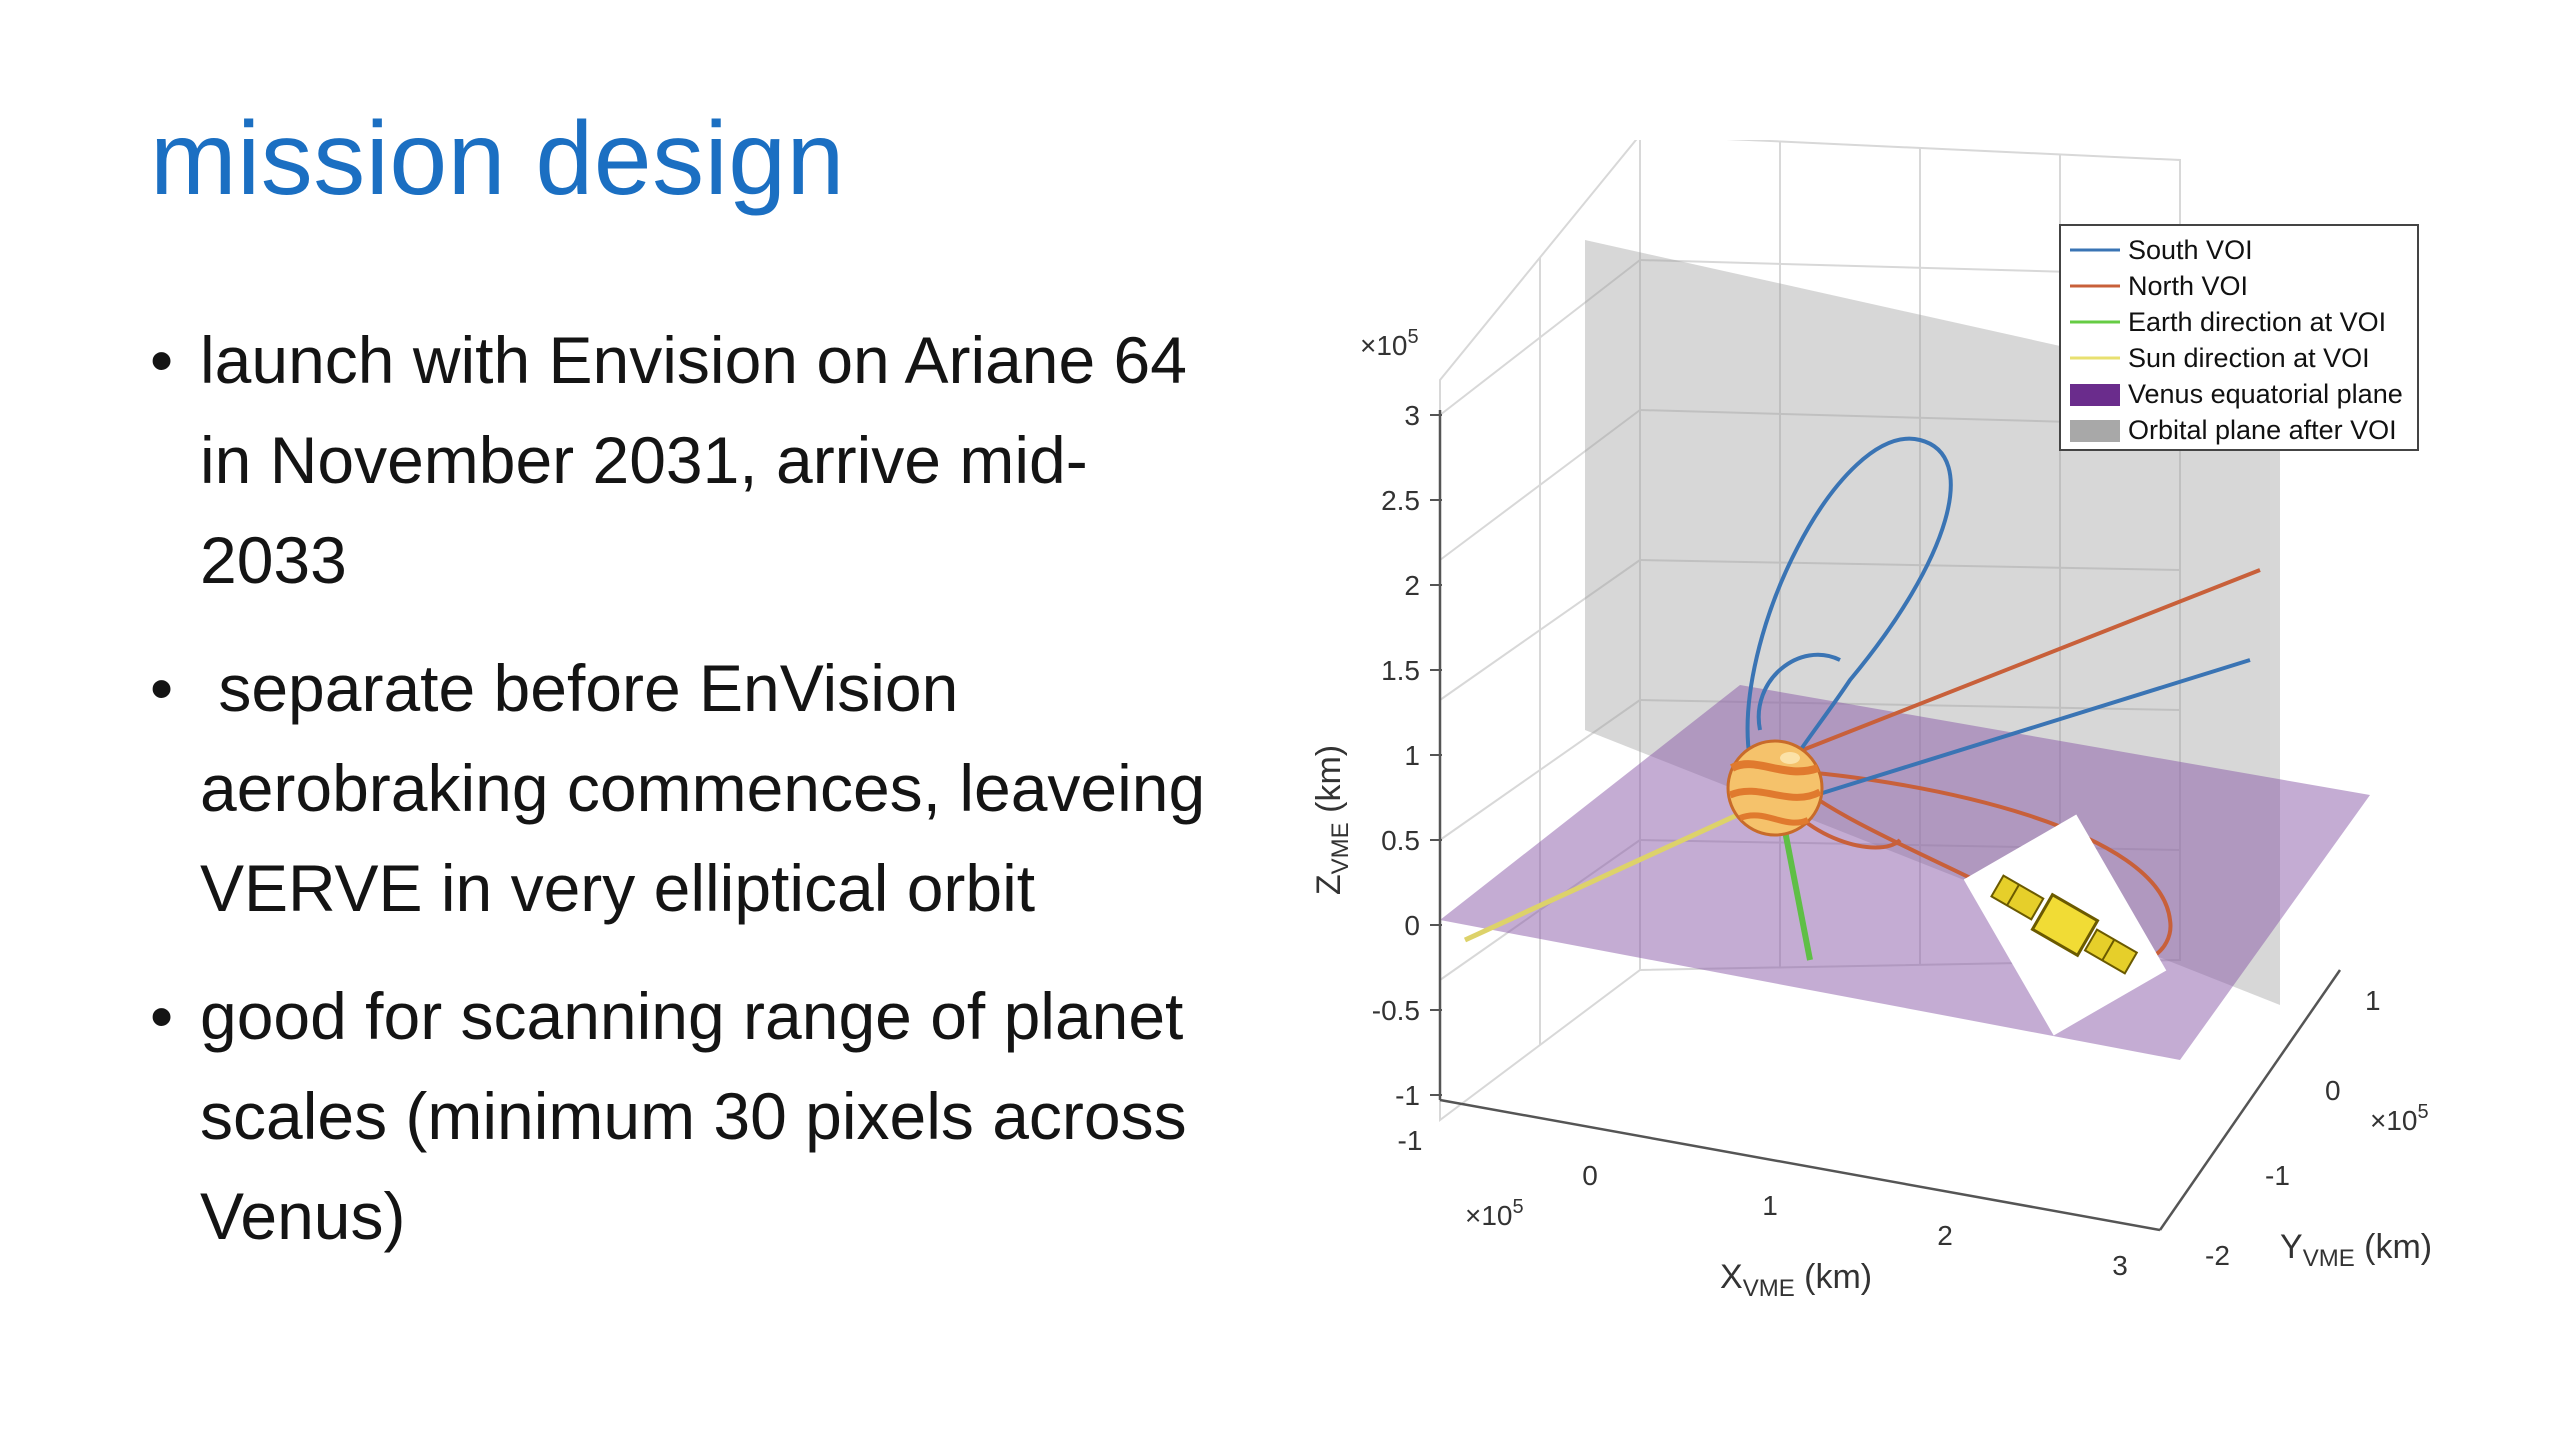 The width and height of the screenshot is (2560, 1440). I want to click on y-tick-label: 1, so click(2373, 1000).